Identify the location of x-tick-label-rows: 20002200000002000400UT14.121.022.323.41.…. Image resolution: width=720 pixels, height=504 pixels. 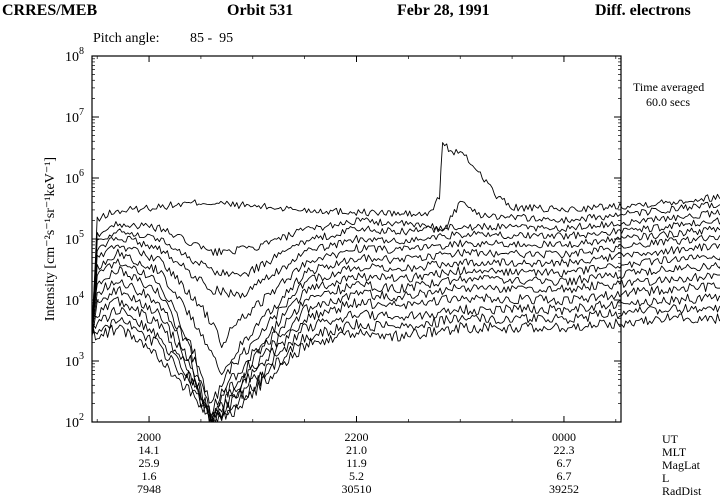
(419, 464).